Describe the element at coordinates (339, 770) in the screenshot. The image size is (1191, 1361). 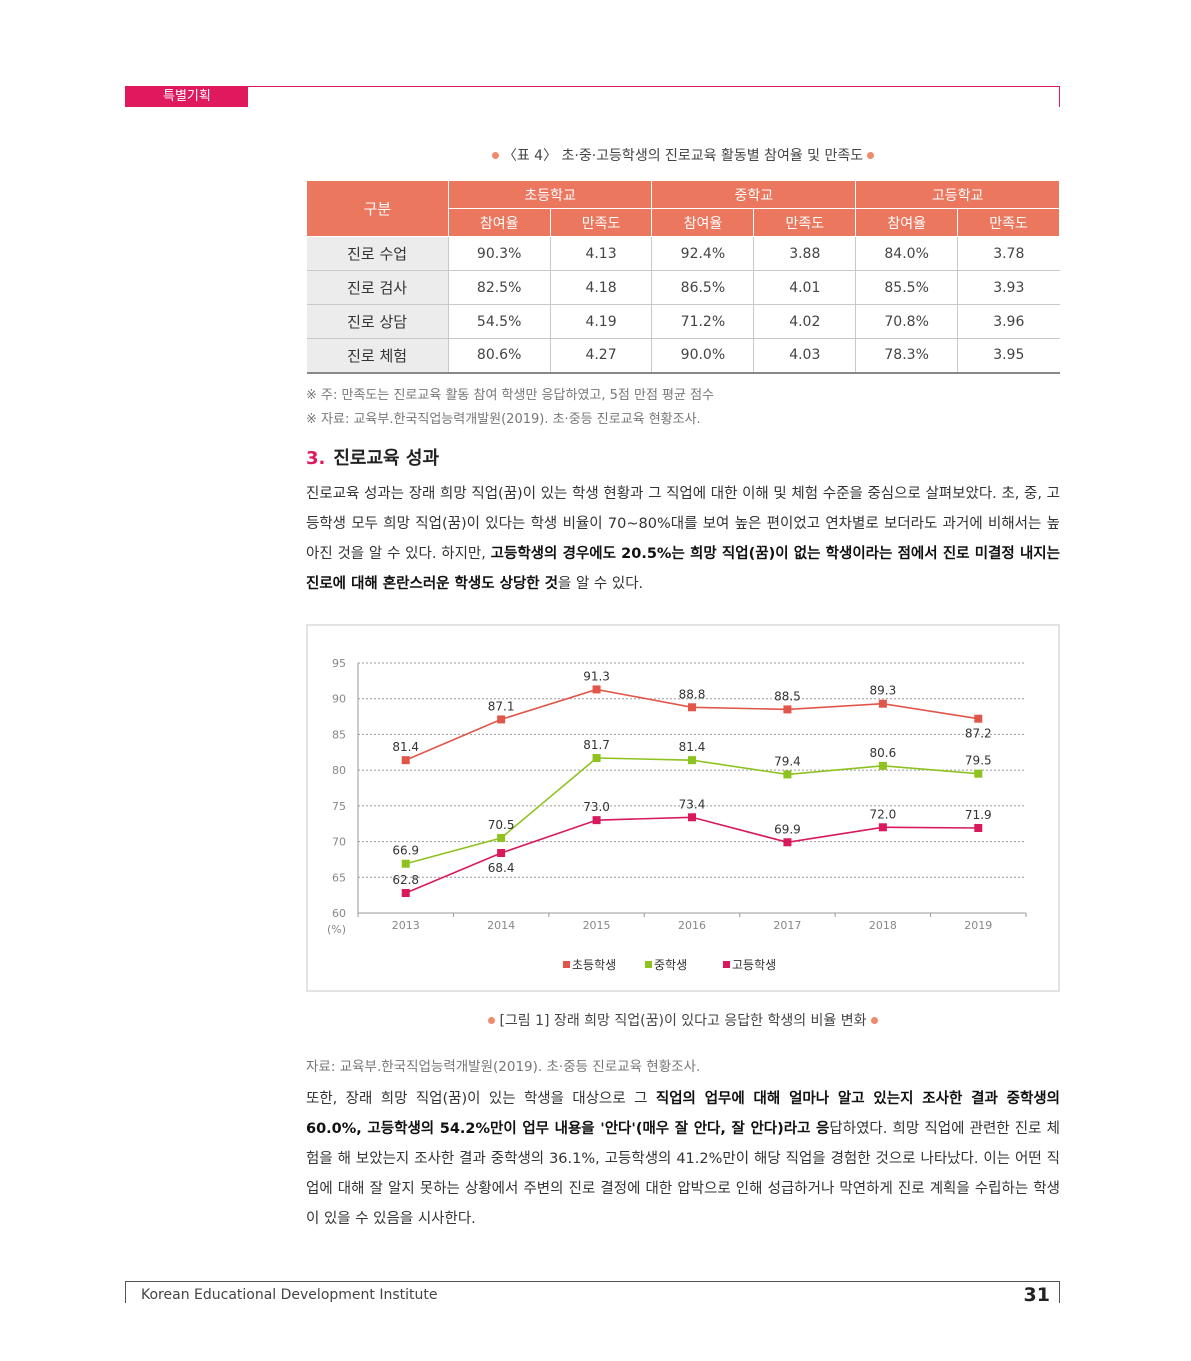
I see `y-tick-label: 80` at that location.